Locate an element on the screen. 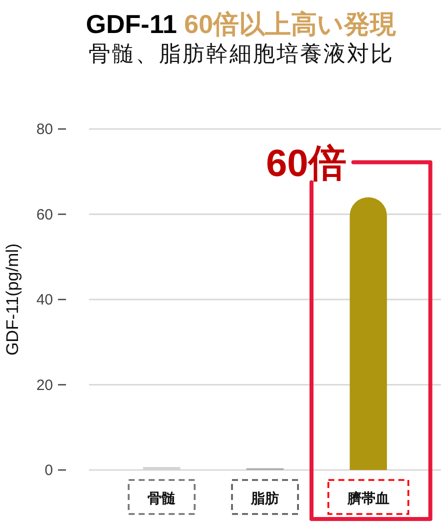  y-tick-label: 60 is located at coordinates (44, 215).